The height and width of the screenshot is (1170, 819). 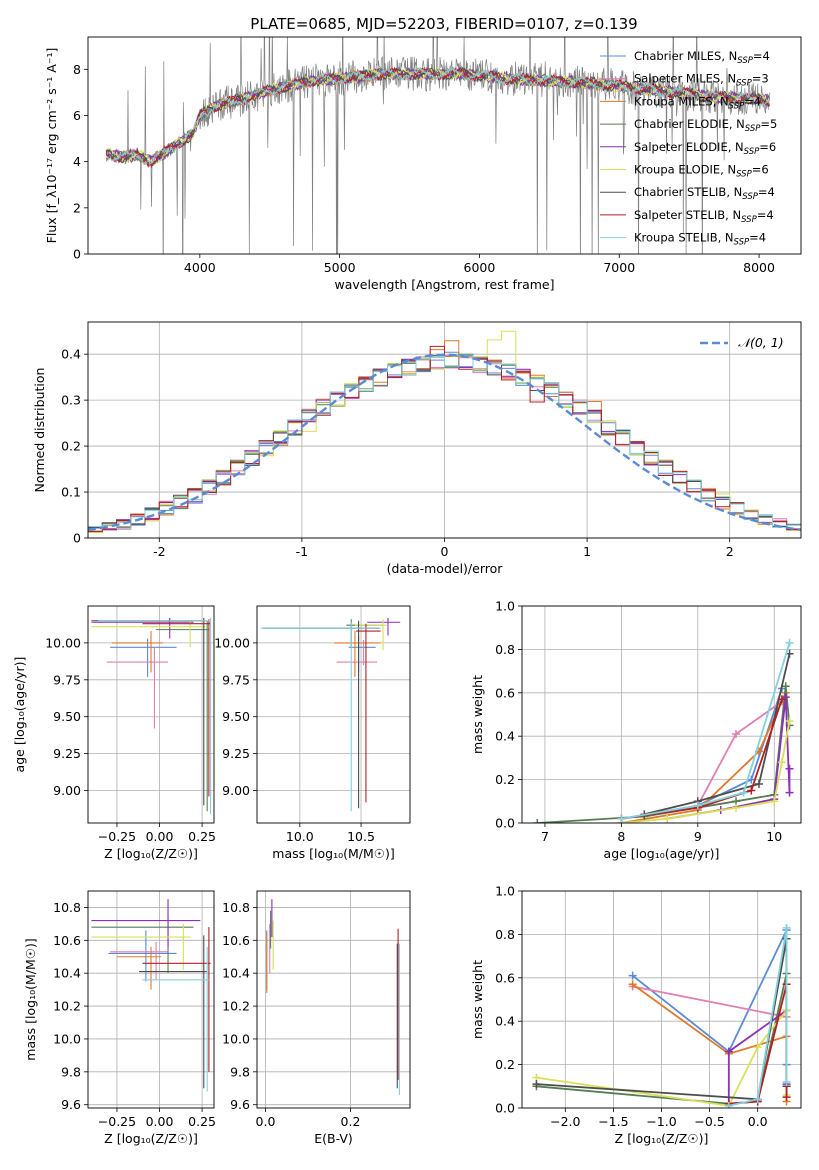 What do you see at coordinates (758, 1121) in the screenshot?
I see `massweight_vs_Z-xtick-label: 0.0` at bounding box center [758, 1121].